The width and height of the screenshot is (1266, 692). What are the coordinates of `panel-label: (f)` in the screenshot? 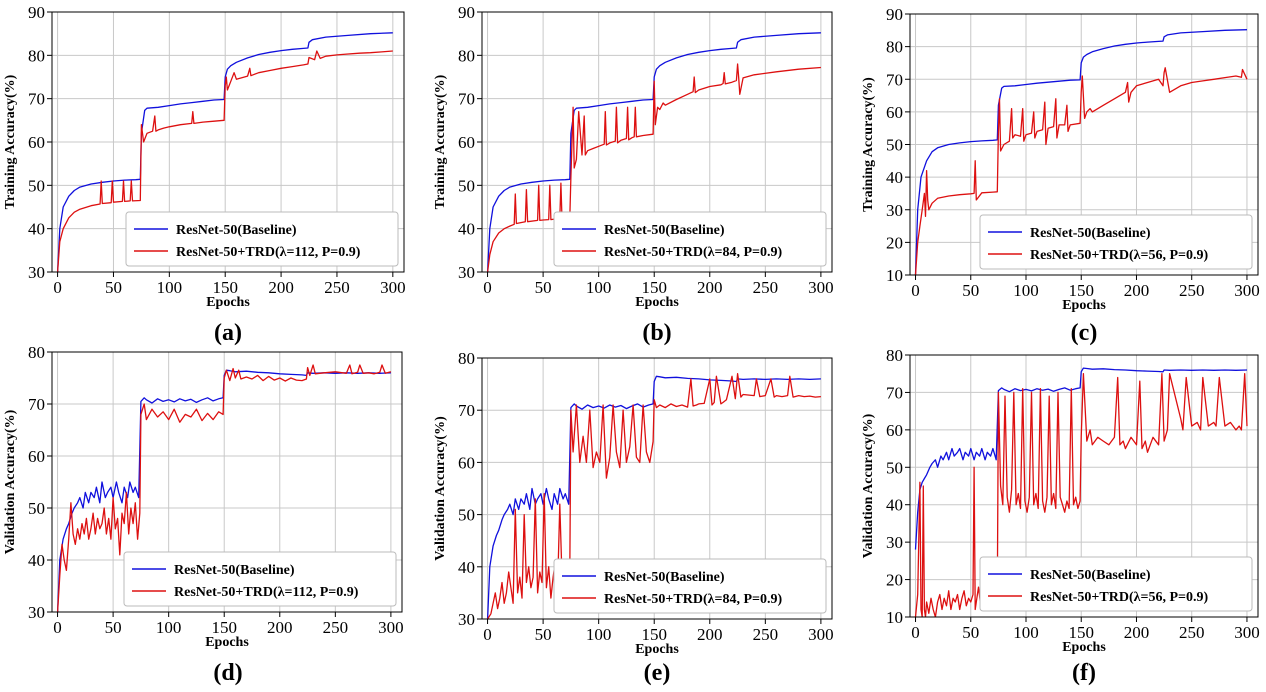 It's located at (1084, 673).